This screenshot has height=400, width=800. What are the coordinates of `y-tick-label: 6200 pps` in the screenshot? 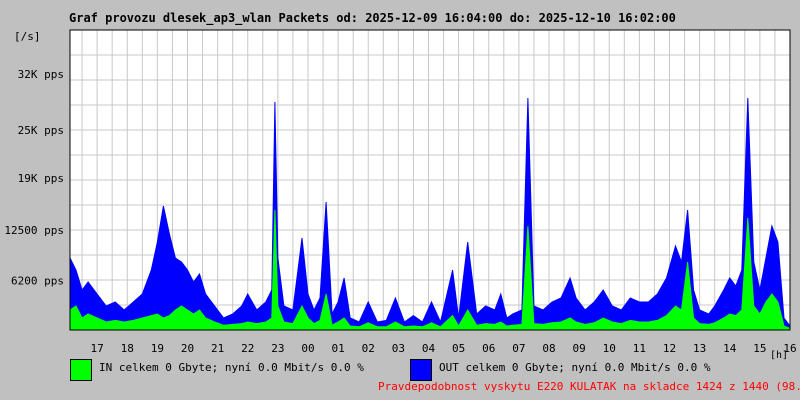 It's located at (37, 280).